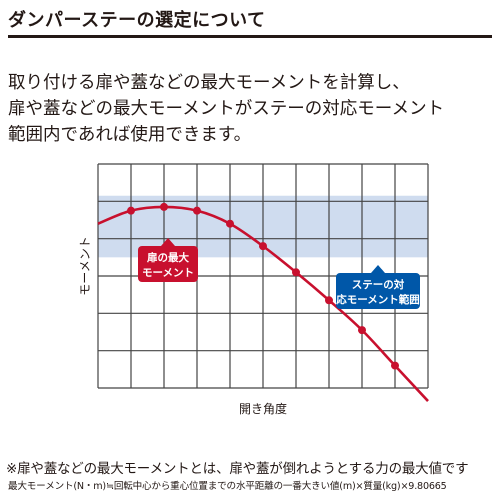  Describe the element at coordinates (167, 257) in the screenshot. I see `door-max-callout-line-1: 扉の最大` at that location.